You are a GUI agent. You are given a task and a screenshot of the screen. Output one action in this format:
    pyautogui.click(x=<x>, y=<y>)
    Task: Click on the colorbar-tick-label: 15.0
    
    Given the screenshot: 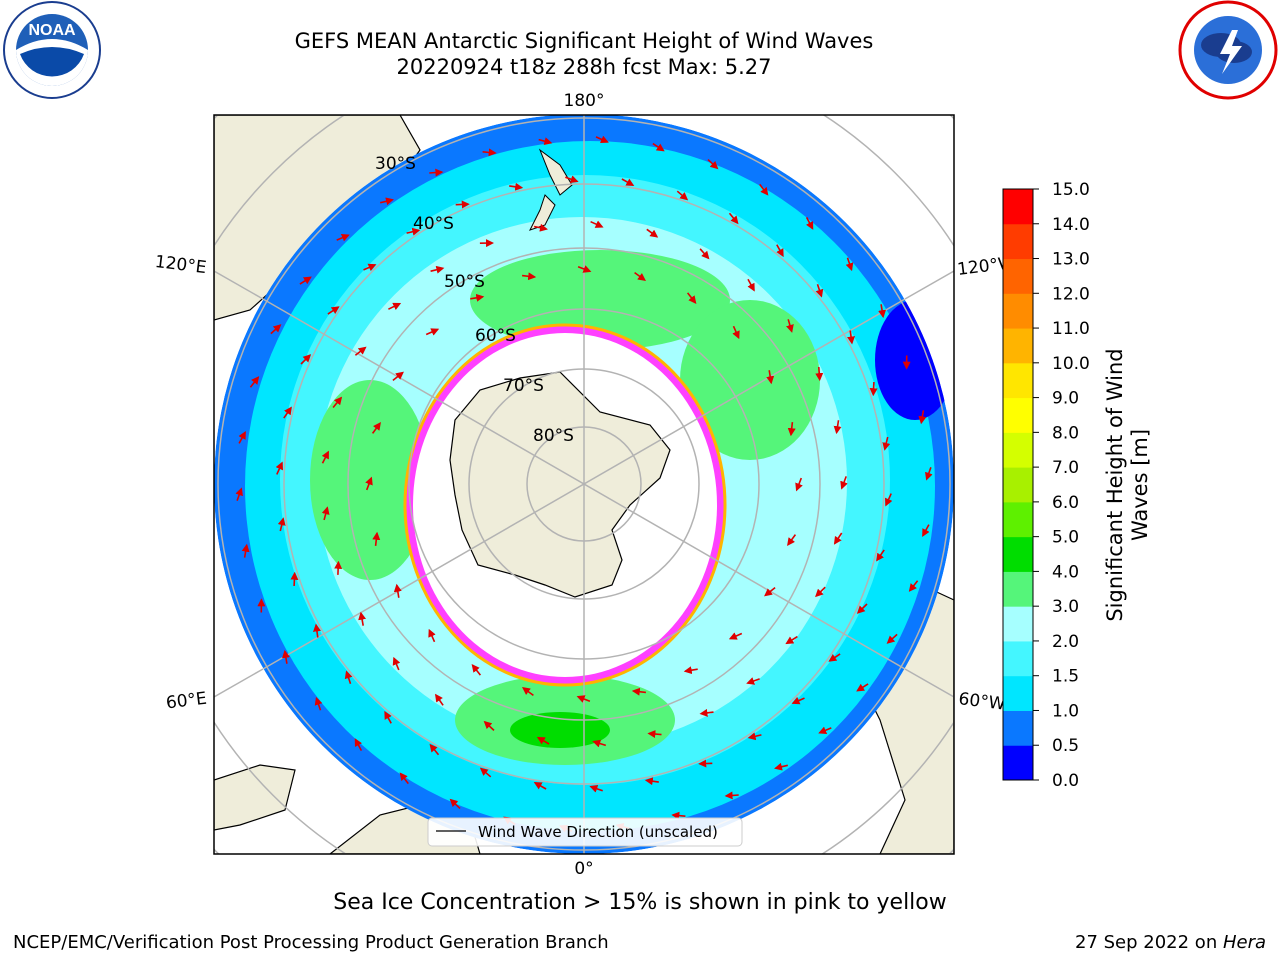 What is the action you would take?
    pyautogui.click(x=1071, y=190)
    